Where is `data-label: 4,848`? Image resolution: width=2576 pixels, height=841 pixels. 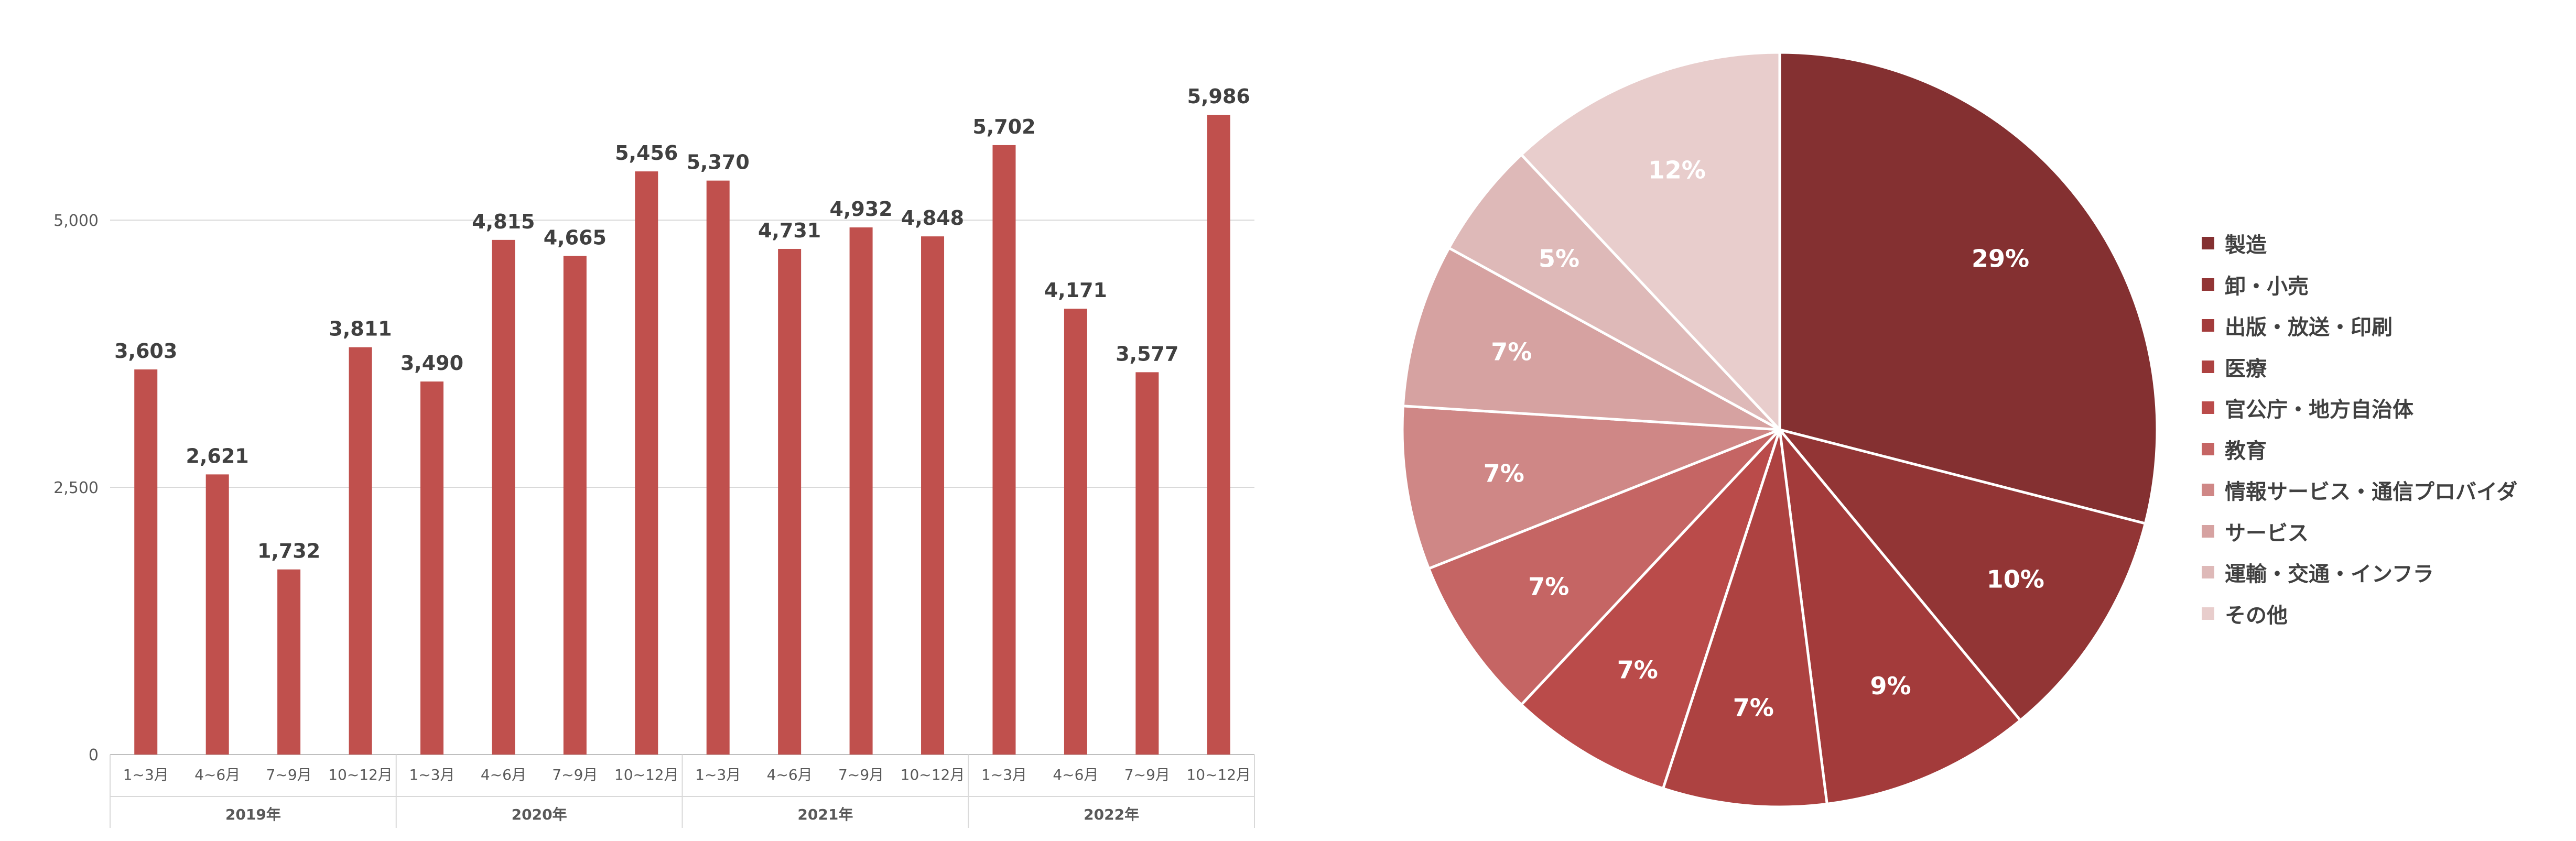
data-label: 4,848 is located at coordinates (932, 218).